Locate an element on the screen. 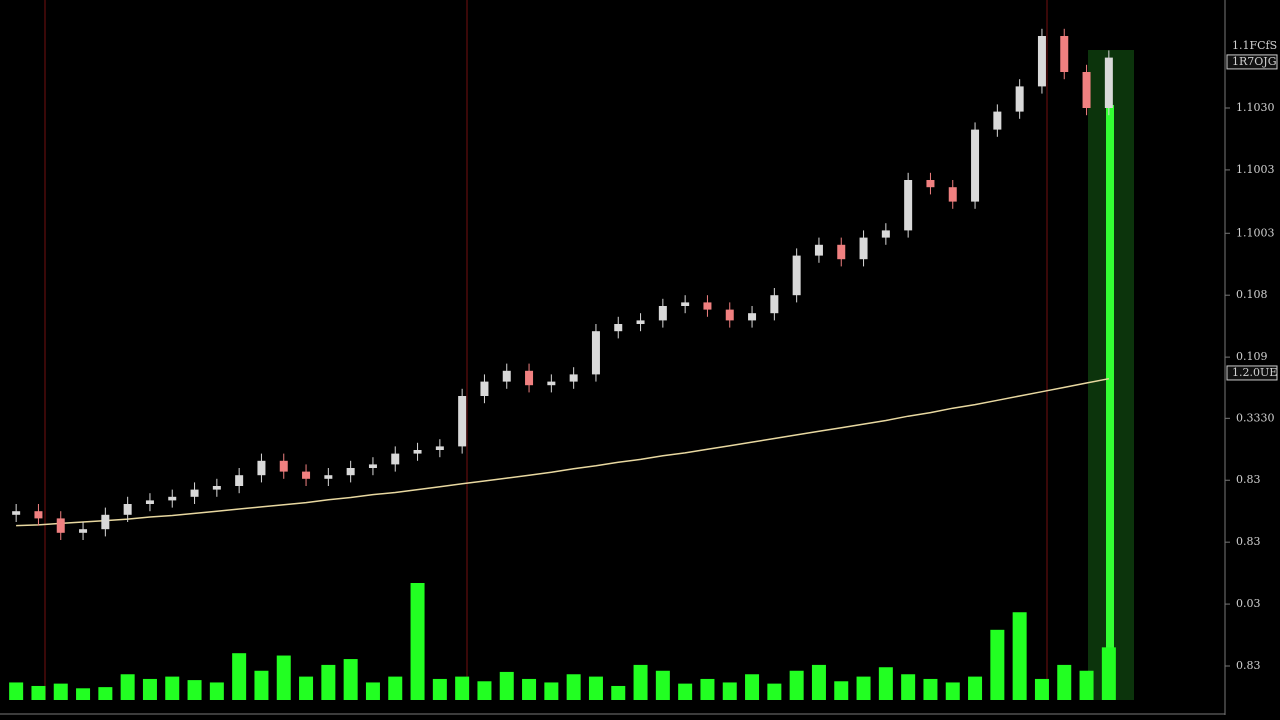 This screenshot has width=1280, height=720. y-tick-label: 1.1030 is located at coordinates (1255, 107).